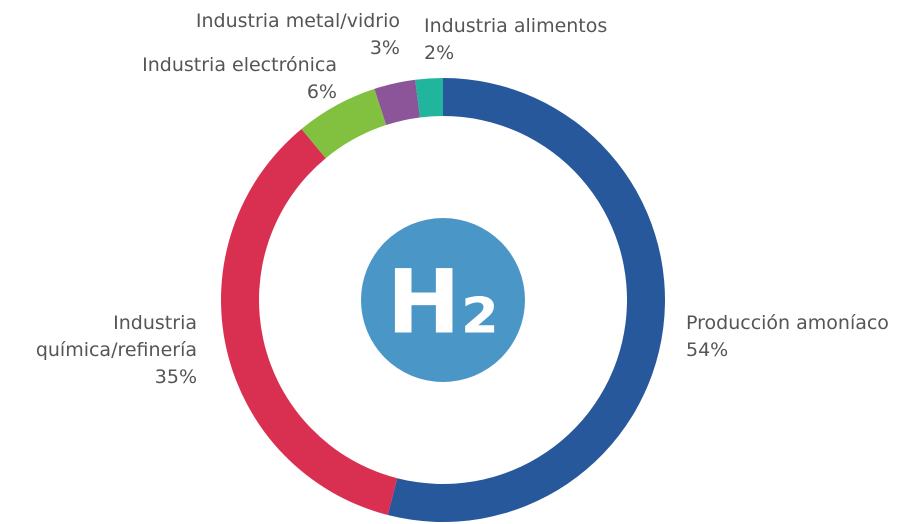  I want to click on slice-label: Industria metal/vidrio 3%, so click(298, 35).